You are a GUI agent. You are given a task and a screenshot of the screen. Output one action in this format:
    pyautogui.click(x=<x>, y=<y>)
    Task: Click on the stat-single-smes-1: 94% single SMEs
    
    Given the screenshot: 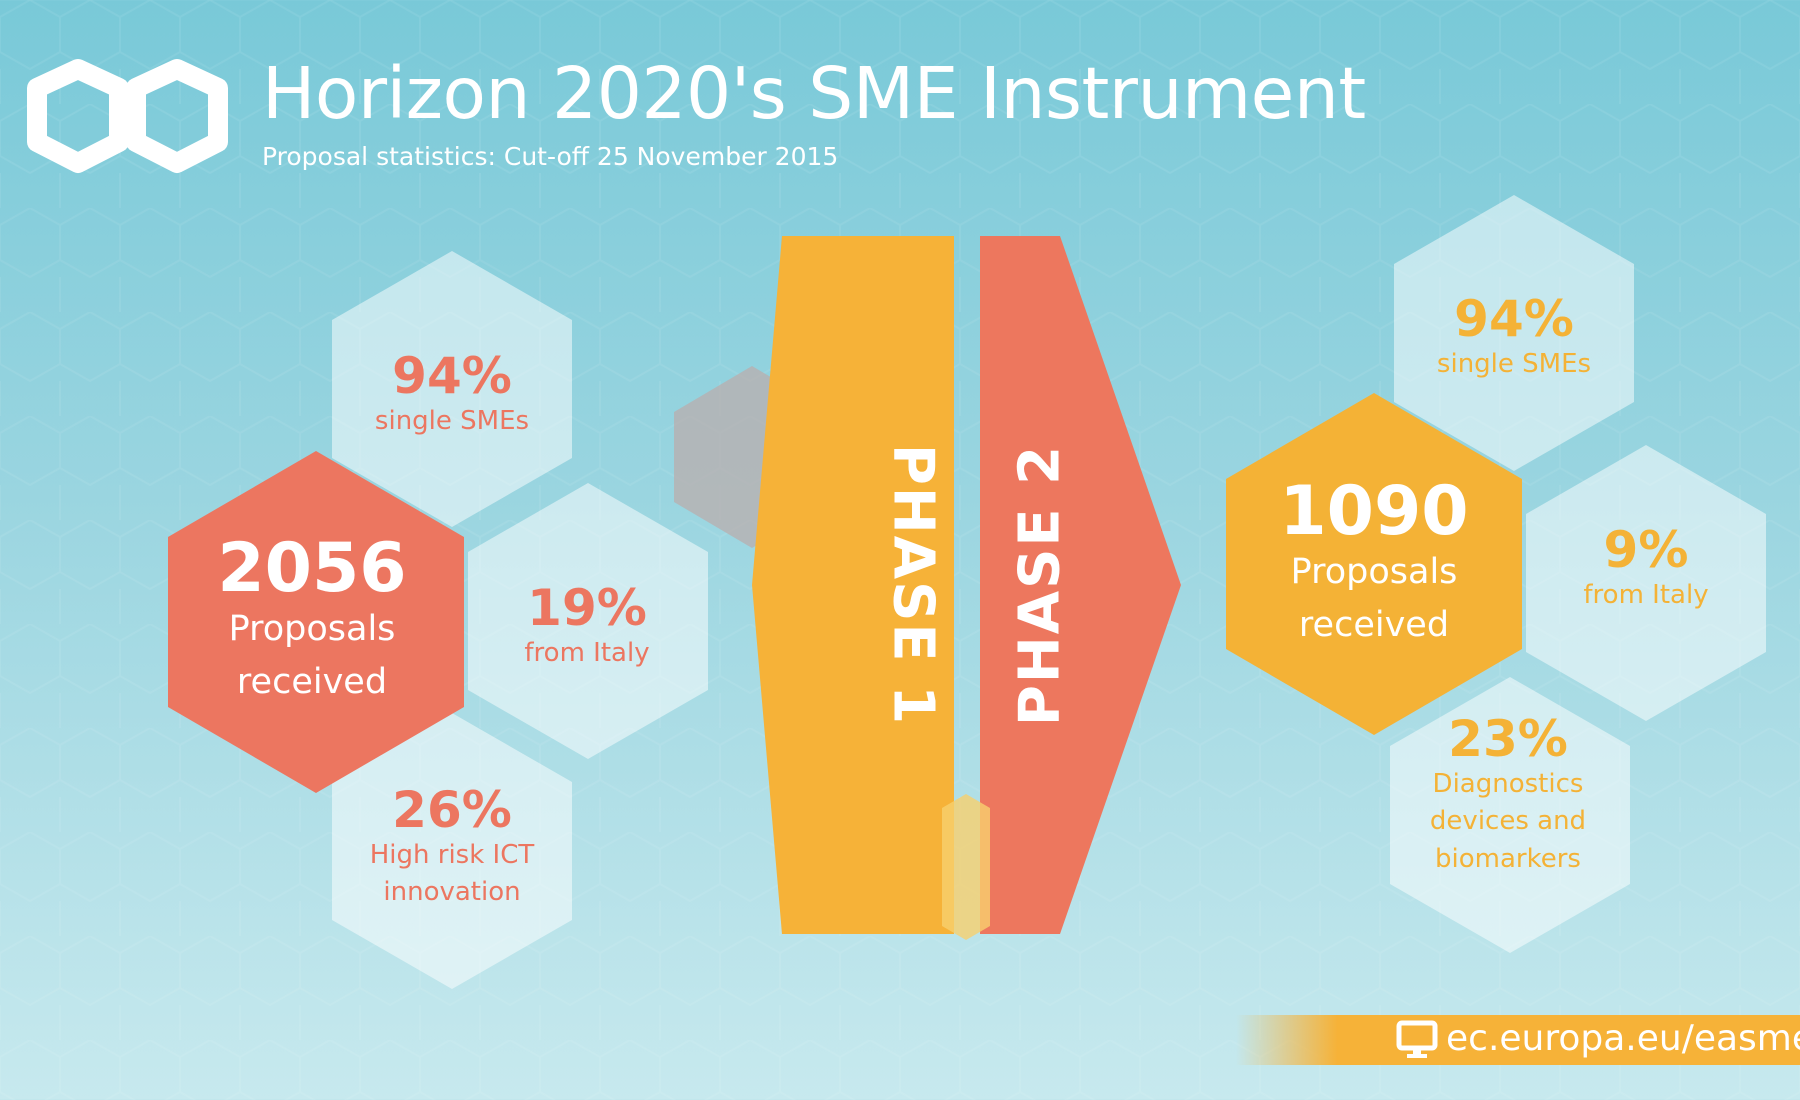 What is the action you would take?
    pyautogui.click(x=452, y=395)
    